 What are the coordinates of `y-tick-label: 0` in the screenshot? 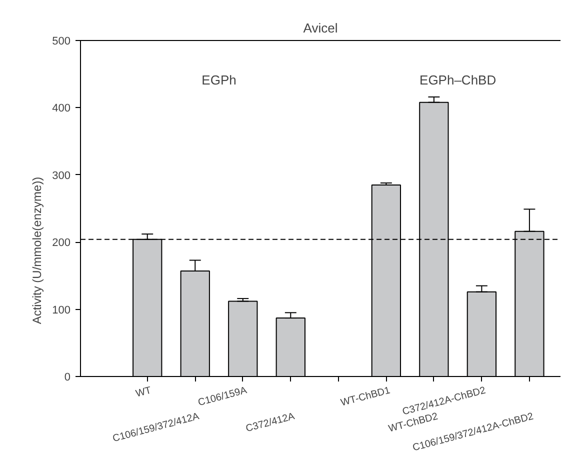 It's located at (67, 378).